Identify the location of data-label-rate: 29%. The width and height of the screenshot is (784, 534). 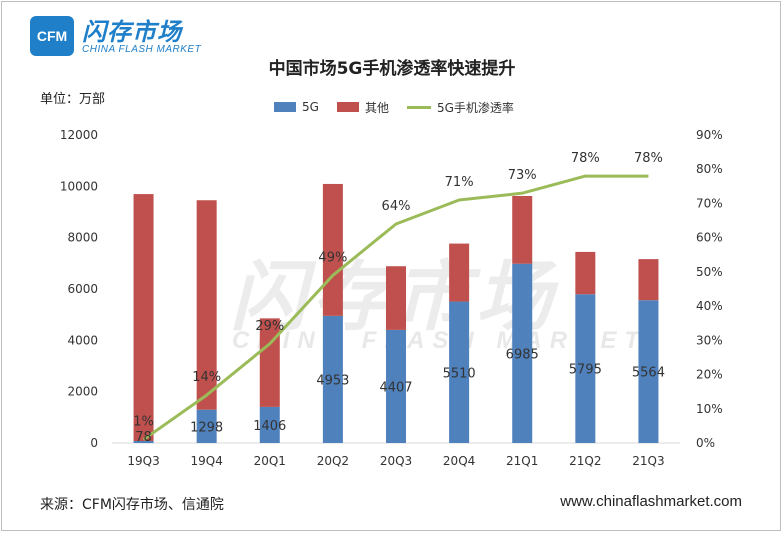
(269, 326).